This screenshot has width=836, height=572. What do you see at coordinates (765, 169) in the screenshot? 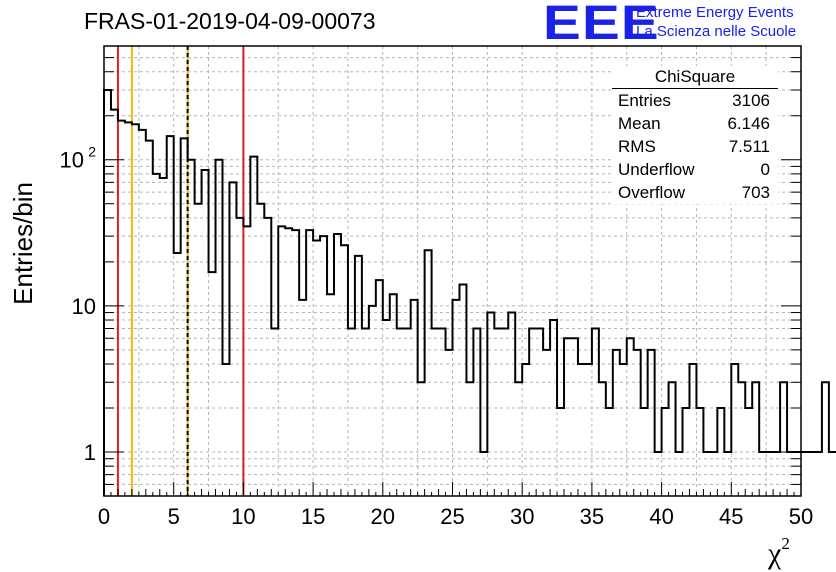
I see `stats-value: 0` at bounding box center [765, 169].